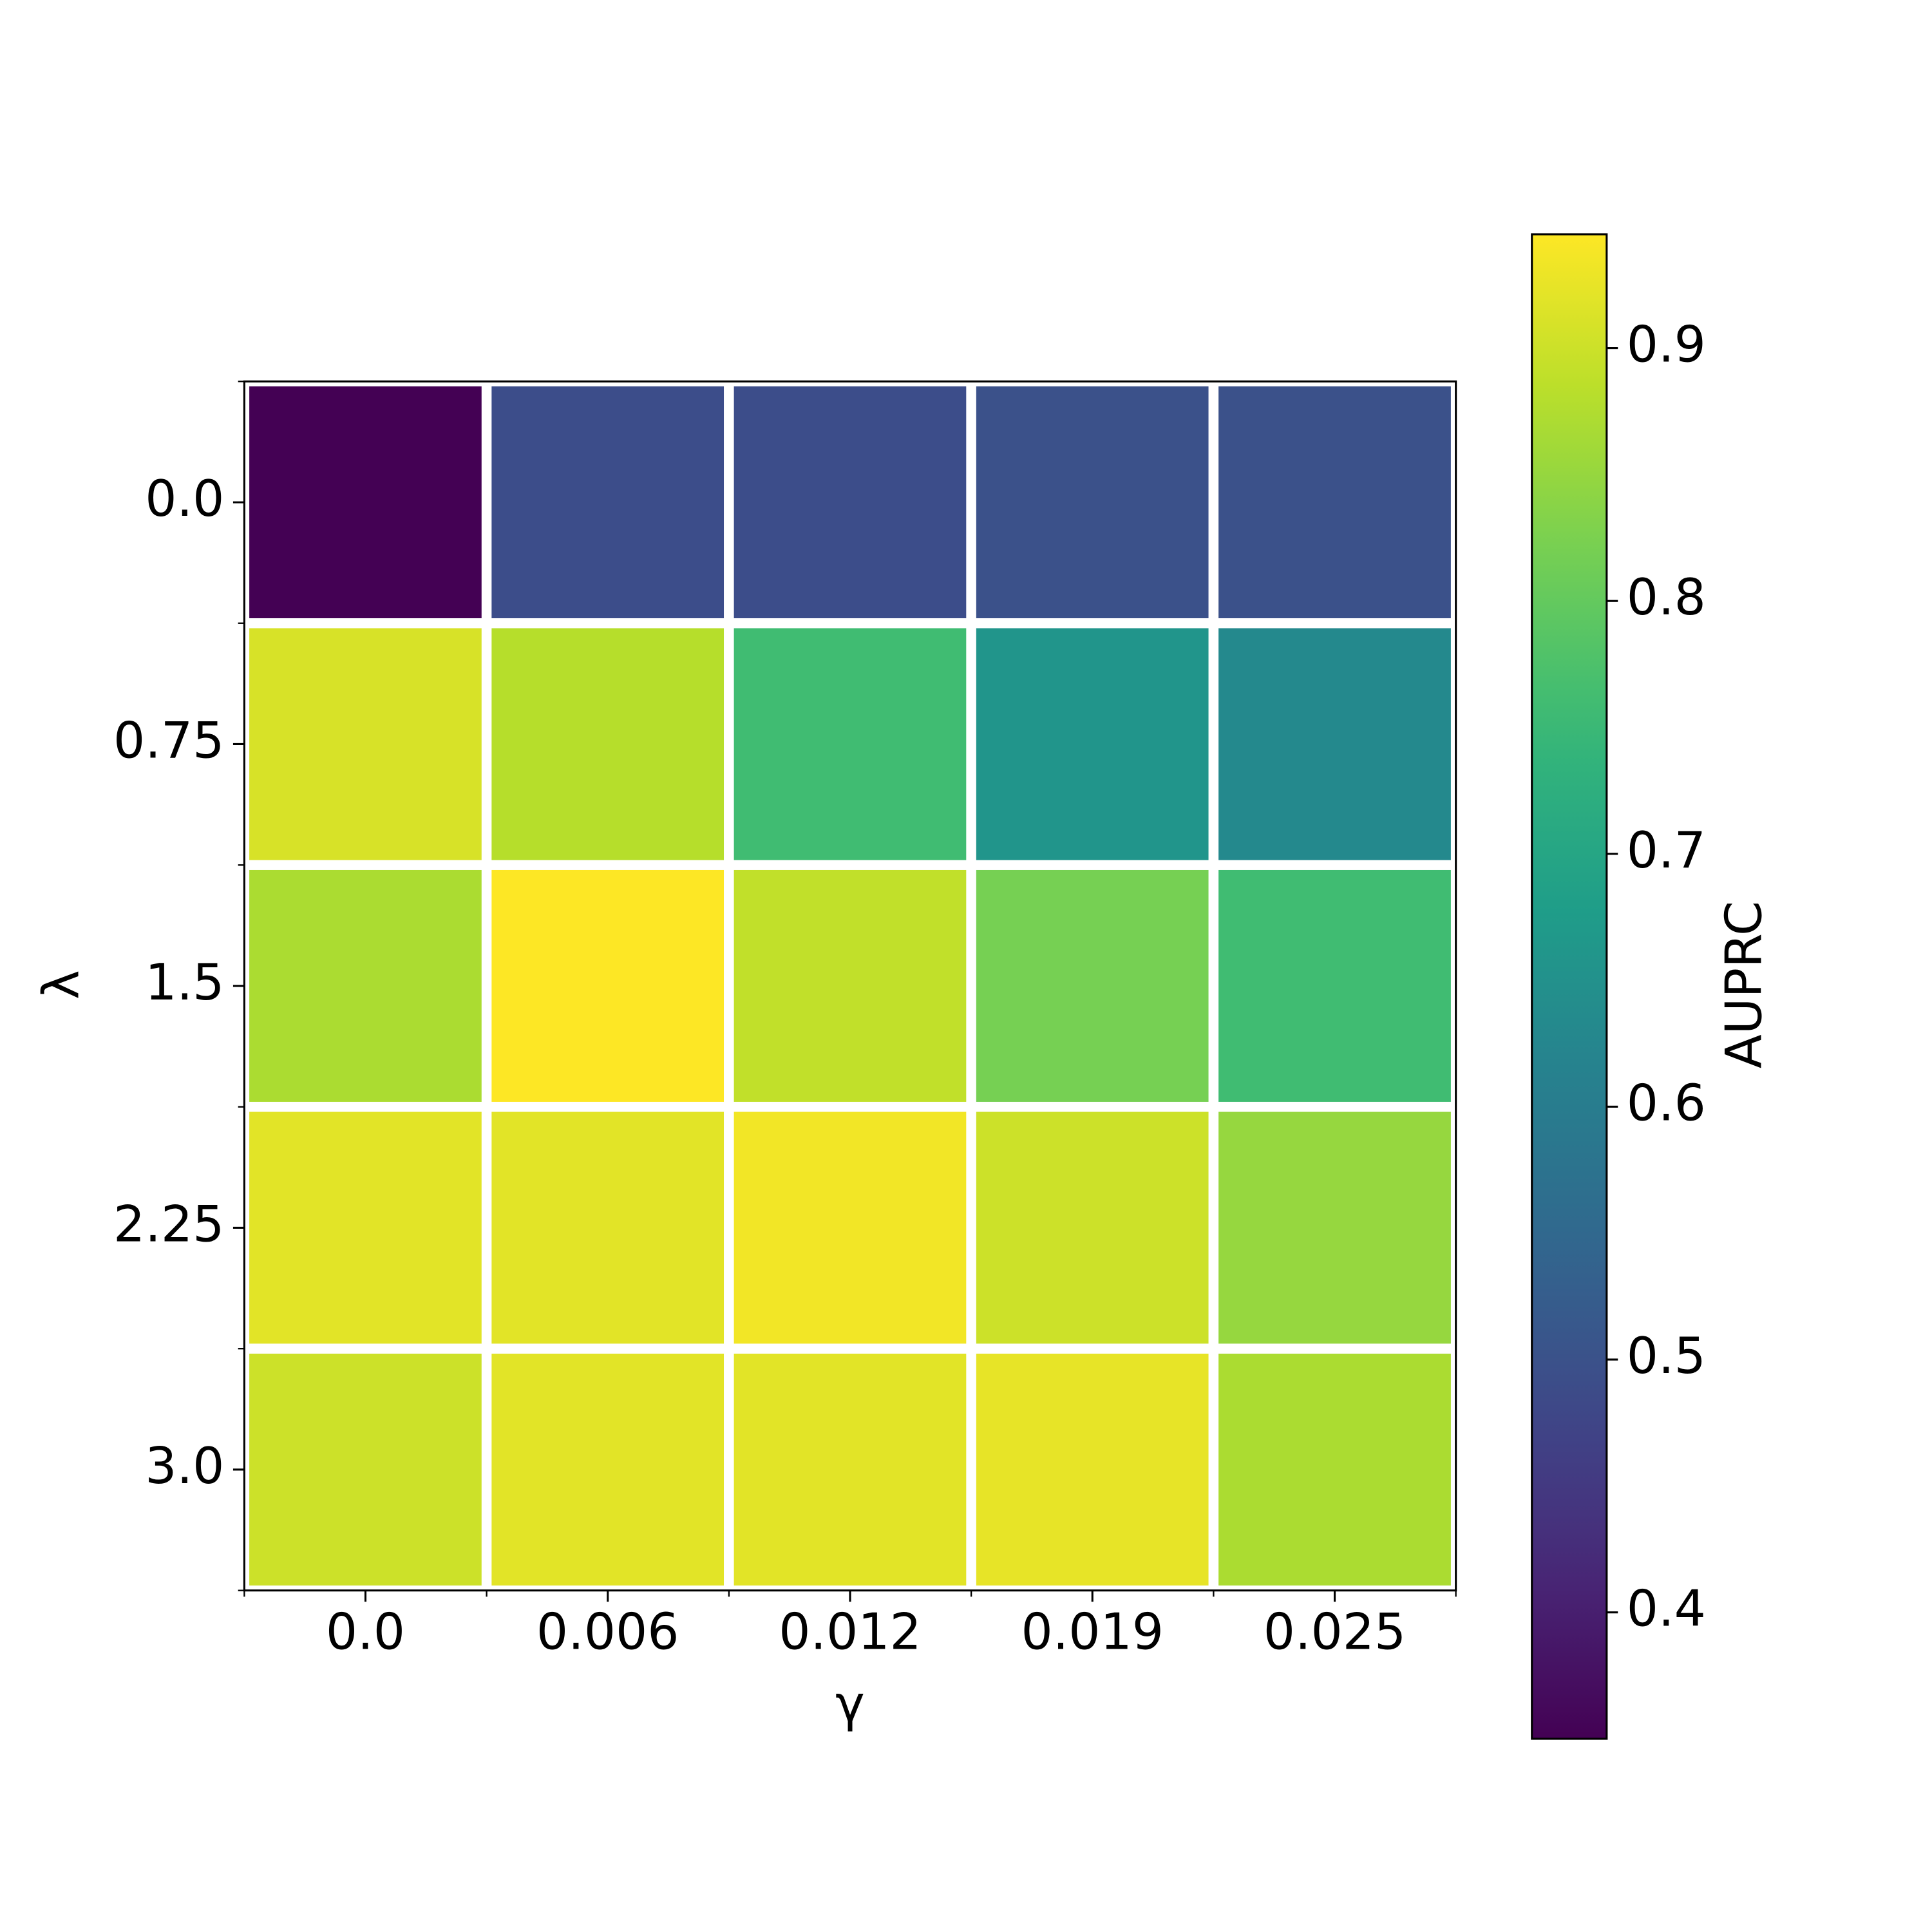 This screenshot has height=1932, width=1932. What do you see at coordinates (1667, 851) in the screenshot?
I see `colorbar-tick-label: 0.7` at bounding box center [1667, 851].